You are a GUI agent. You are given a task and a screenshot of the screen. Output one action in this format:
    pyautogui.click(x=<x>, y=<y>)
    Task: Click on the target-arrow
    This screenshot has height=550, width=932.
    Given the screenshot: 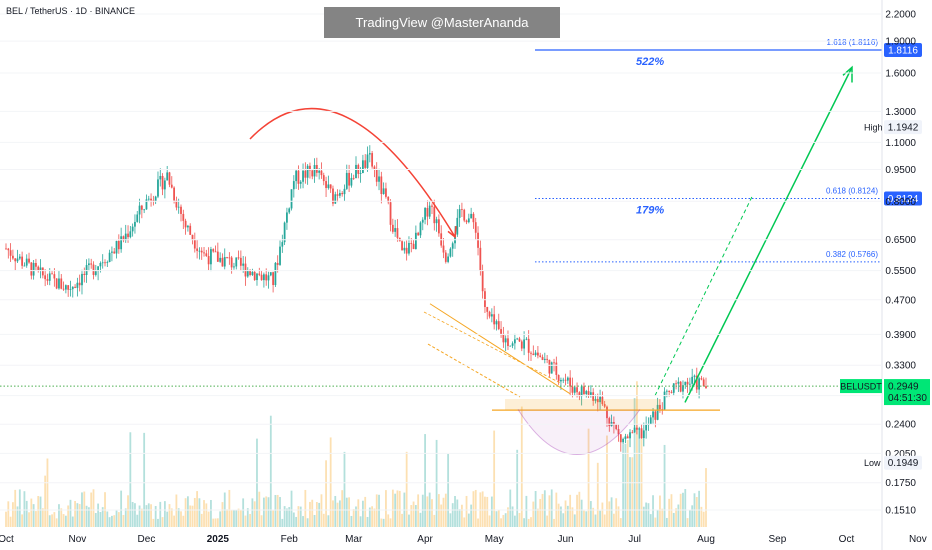 What is the action you would take?
    pyautogui.click(x=768, y=234)
    